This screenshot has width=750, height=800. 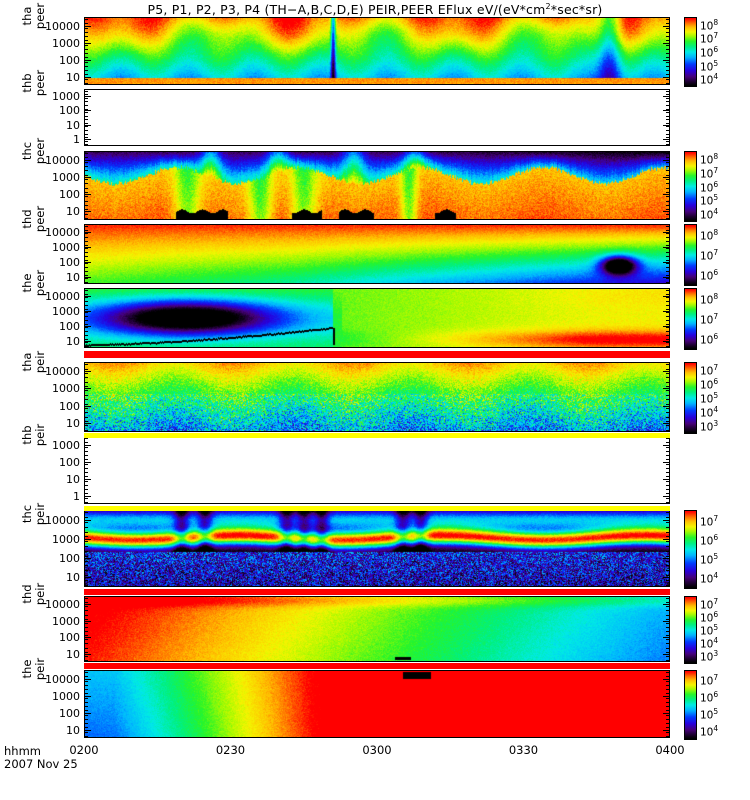 I want to click on panel-thc-peer-spectrogram, so click(x=377, y=185).